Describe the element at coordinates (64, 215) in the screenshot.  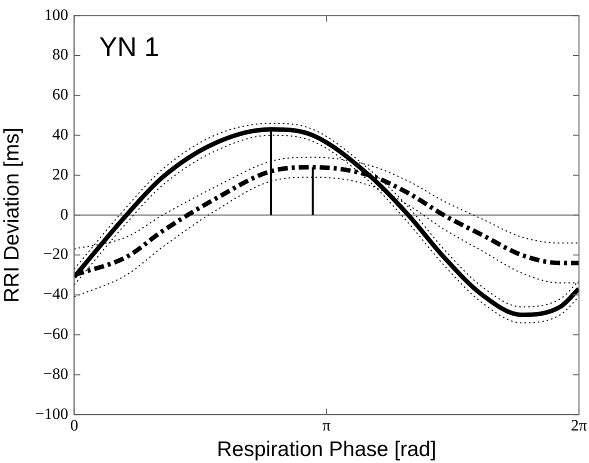
I see `y-tick-label: 0` at that location.